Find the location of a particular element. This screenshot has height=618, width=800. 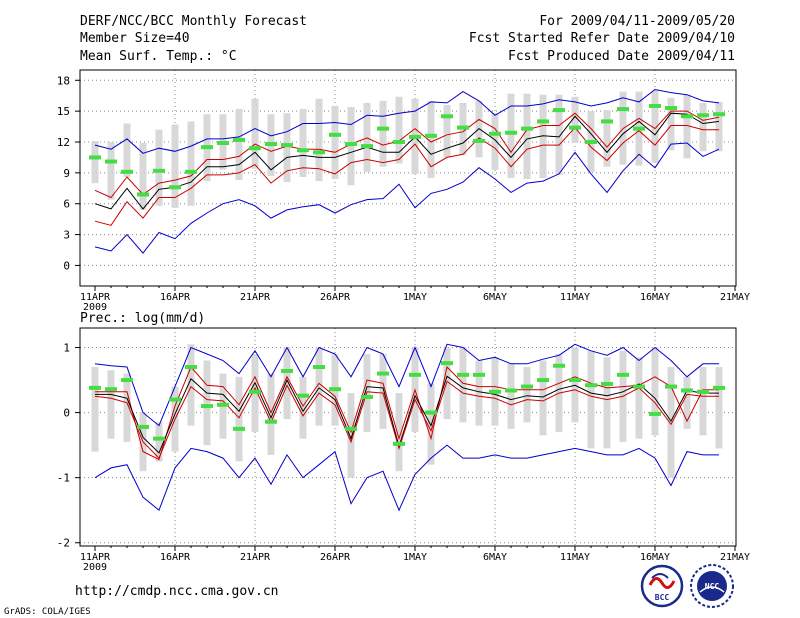

bcc-logo-arc-icon is located at coordinates (660, 576).